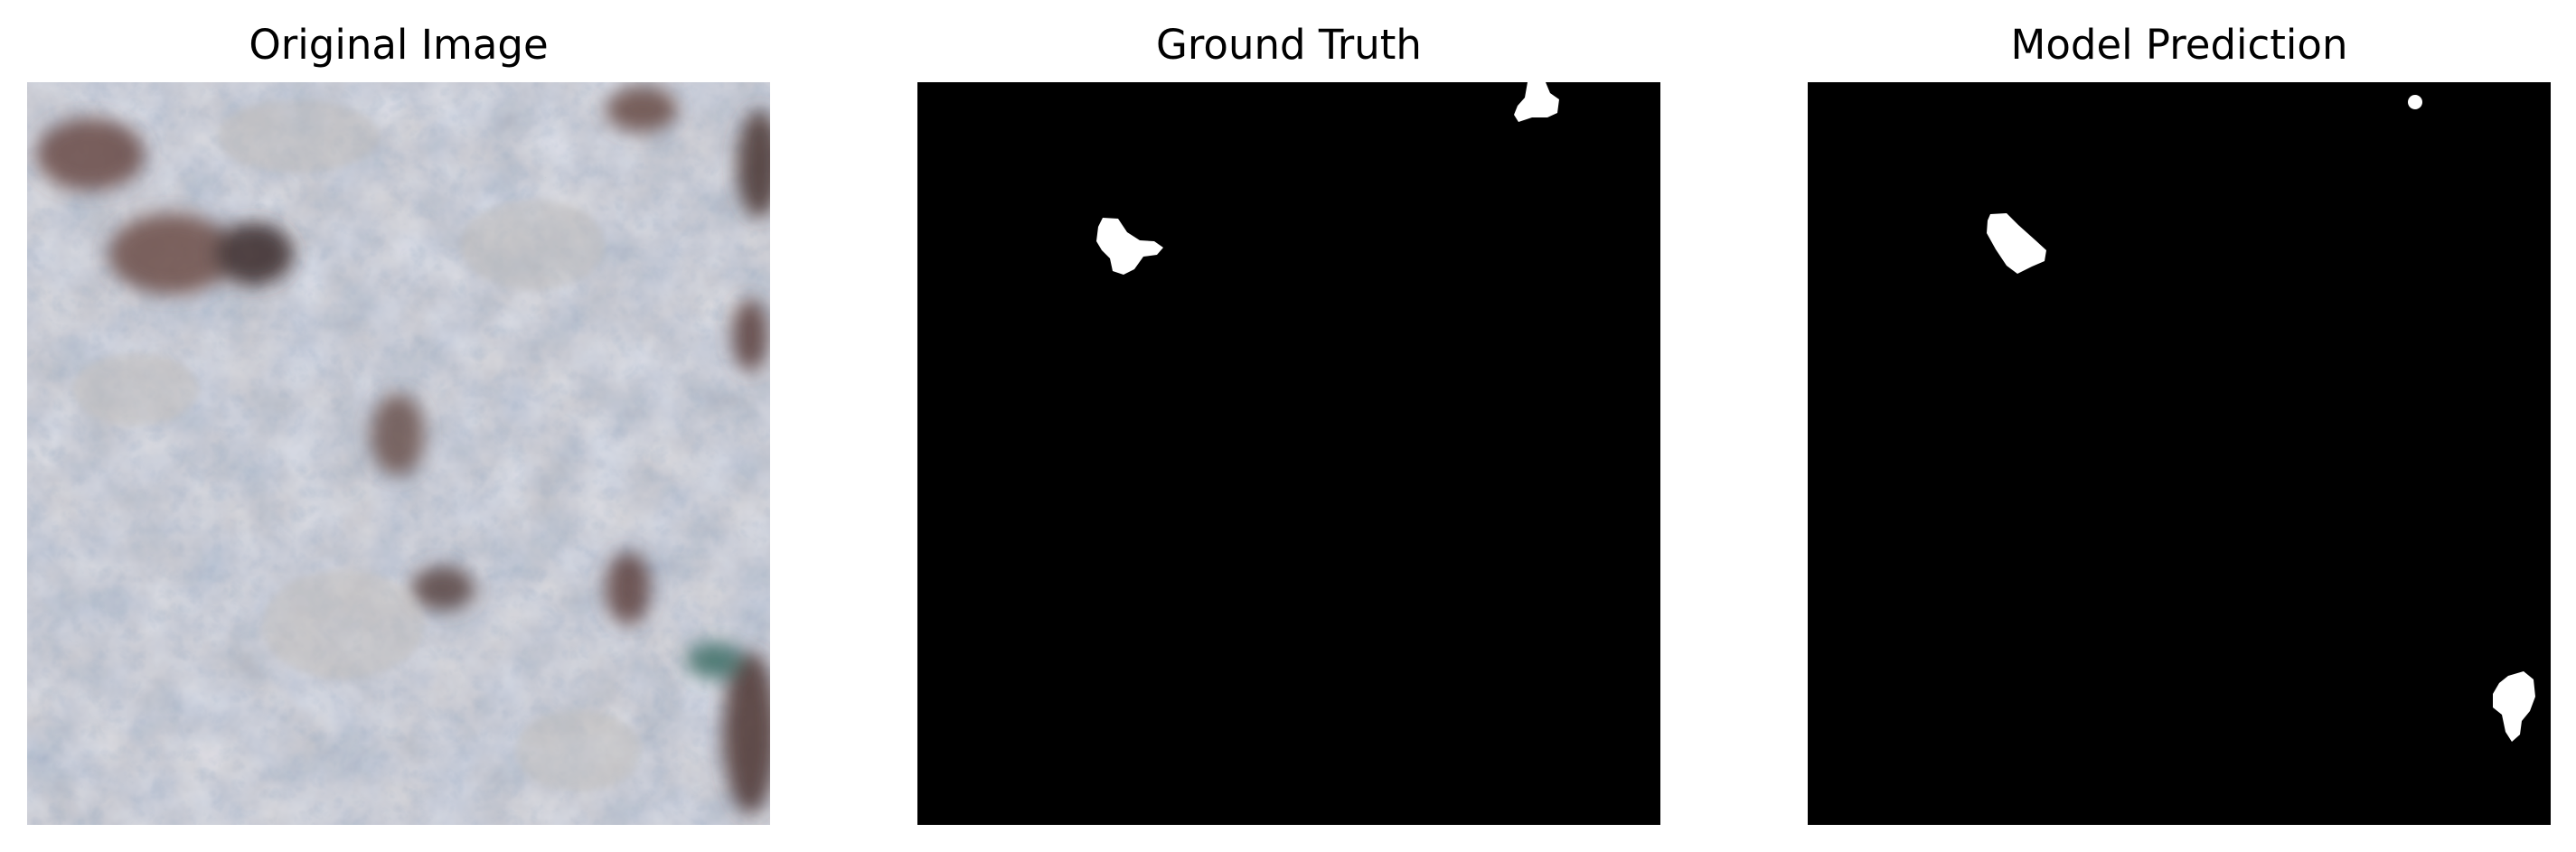  What do you see at coordinates (1289, 45) in the screenshot?
I see `panel-title: Ground Truth` at bounding box center [1289, 45].